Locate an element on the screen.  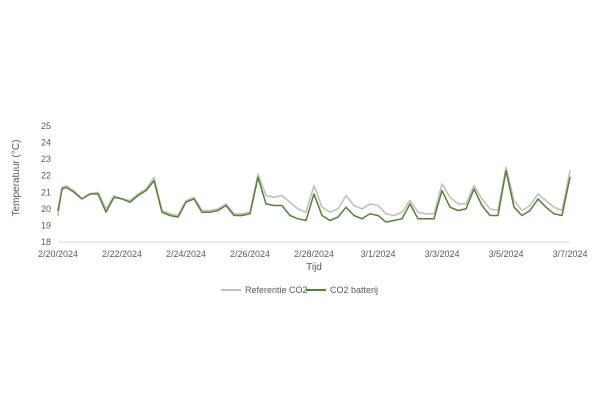
legend: Referentie CO2 CO2 batterij is located at coordinates (299, 290).